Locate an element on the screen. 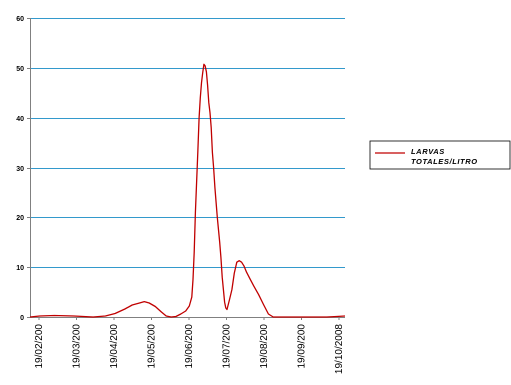 The image size is (511, 385). x-tick-label-4: 19/06/200 is located at coordinates (189, 346).